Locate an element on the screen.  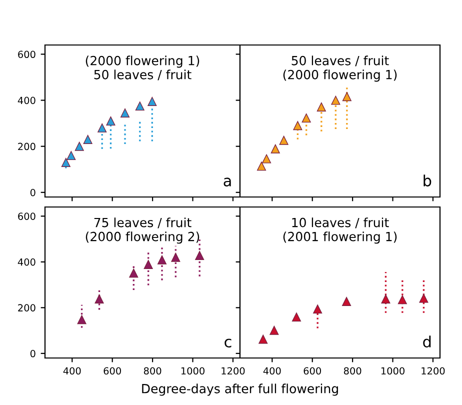
annotation: c is located at coordinates (228, 343).